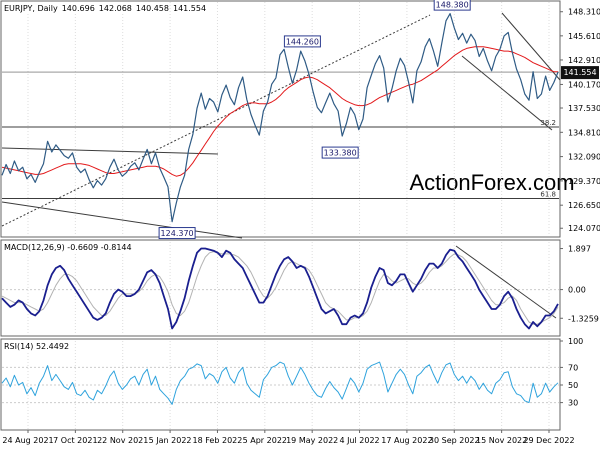  Describe the element at coordinates (501, 440) in the screenshot. I see `x-tick-label: 15 Nov 2022` at that location.